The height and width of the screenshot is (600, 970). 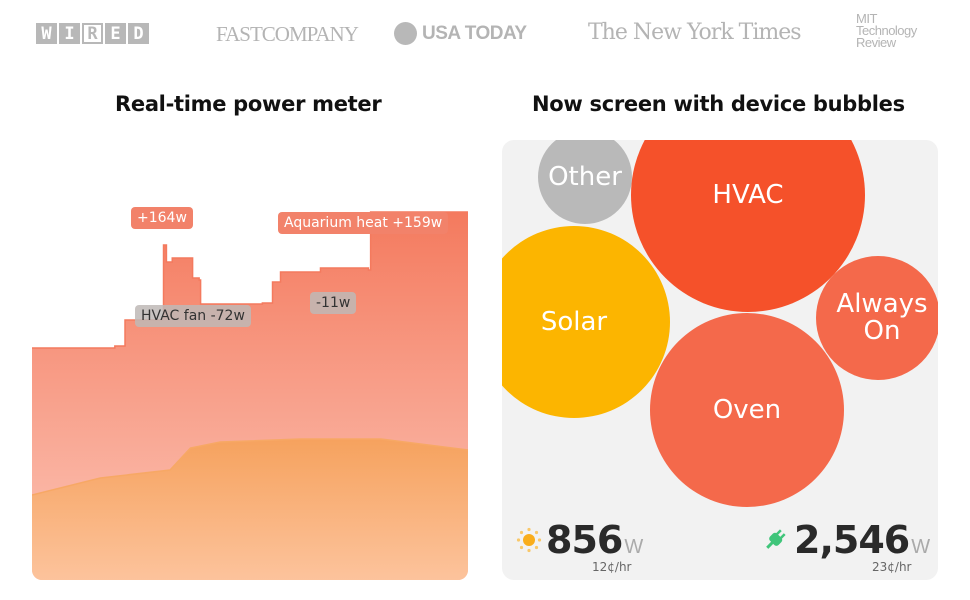 I want to click on bubble-label: Other, so click(x=585, y=176).